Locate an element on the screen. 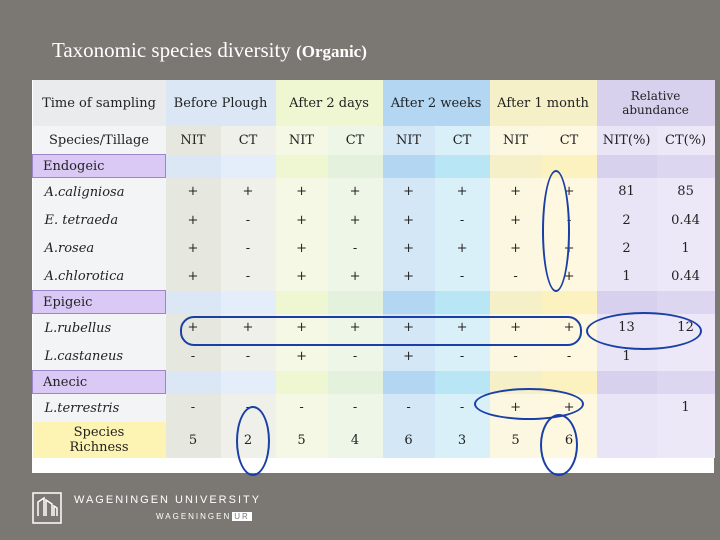 This screenshot has height=540, width=720. species-richness-row: Species Richness 5 2 5 4 6 3 5 6 is located at coordinates (373, 440).